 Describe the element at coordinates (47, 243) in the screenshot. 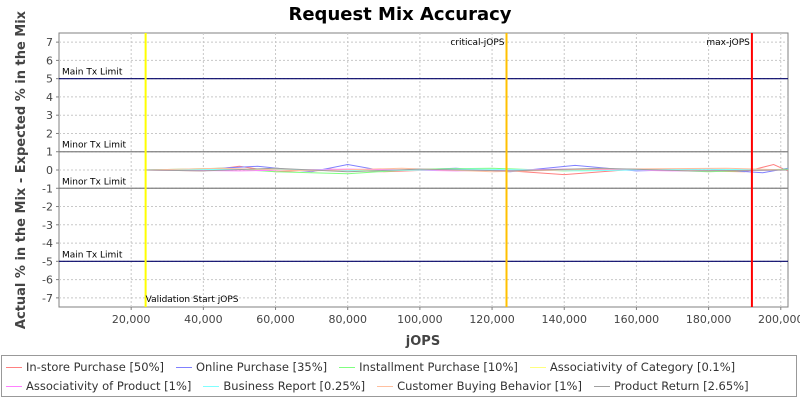

I see `y-tick-label: -4` at that location.